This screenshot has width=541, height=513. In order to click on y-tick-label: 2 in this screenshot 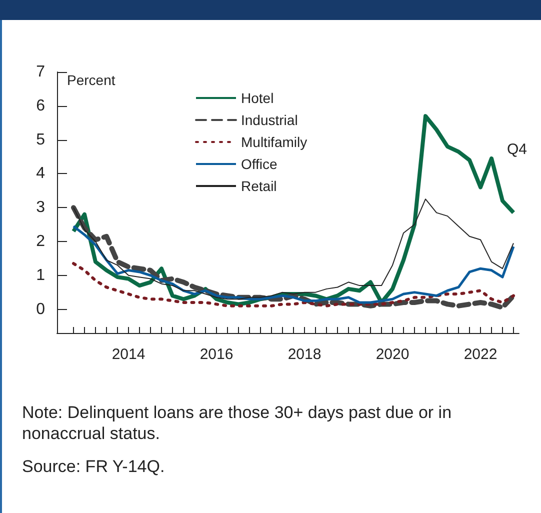, I will do `click(41, 241)`.